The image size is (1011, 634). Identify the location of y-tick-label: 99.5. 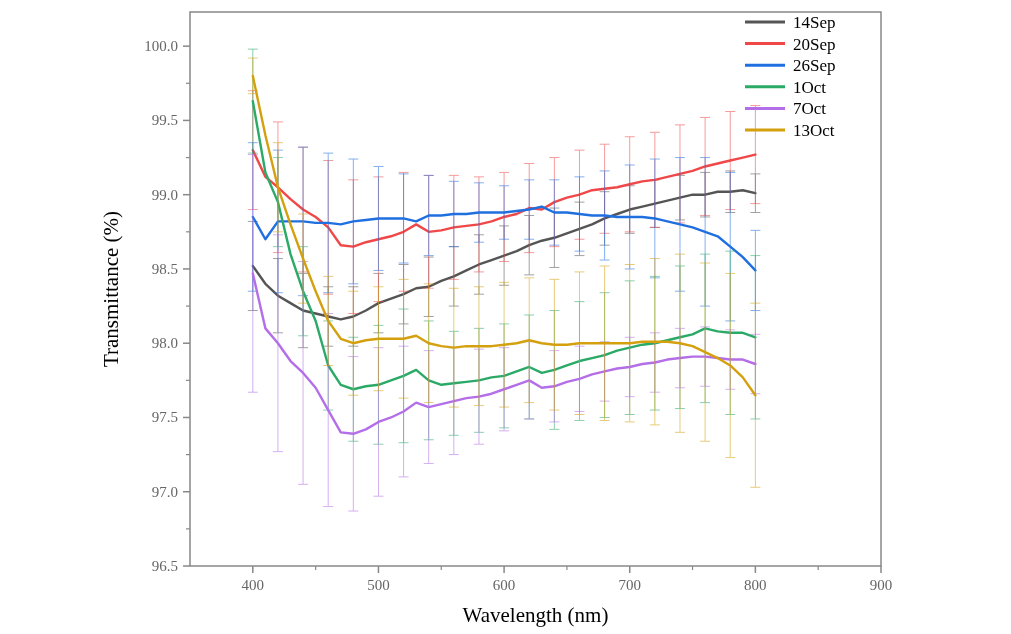
(164, 120).